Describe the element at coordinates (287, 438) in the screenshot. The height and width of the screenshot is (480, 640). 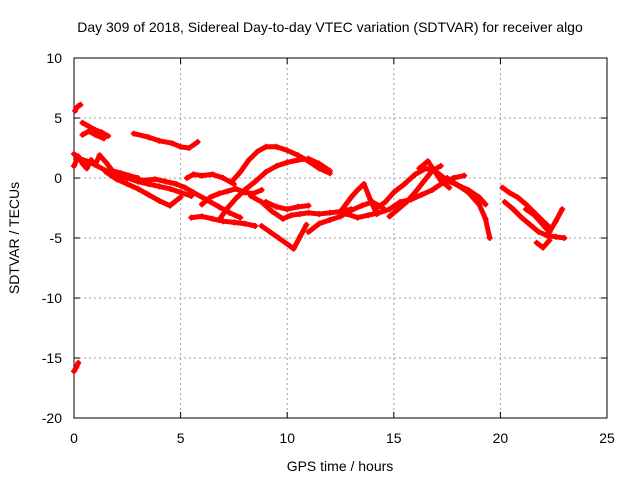
I see `x-tick-label: 10` at that location.